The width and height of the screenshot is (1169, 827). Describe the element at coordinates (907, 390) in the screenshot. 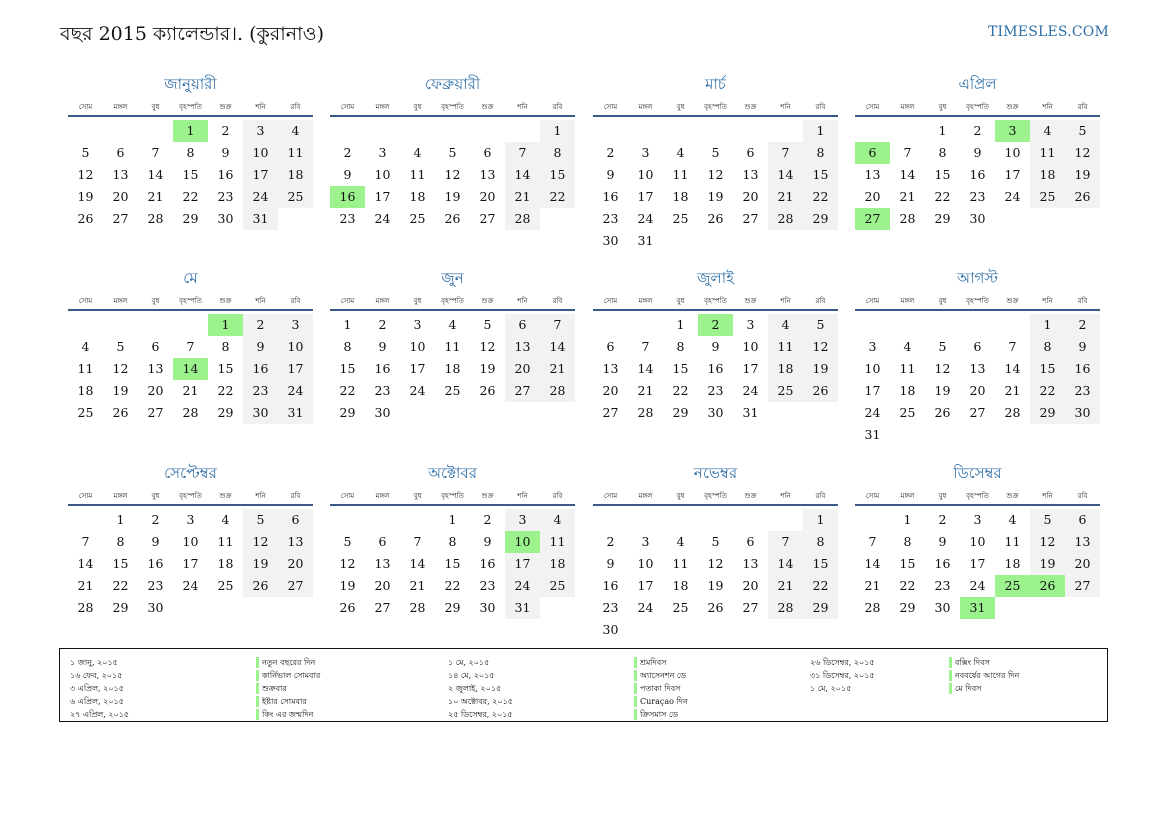

I see `day-cell: 18` at that location.